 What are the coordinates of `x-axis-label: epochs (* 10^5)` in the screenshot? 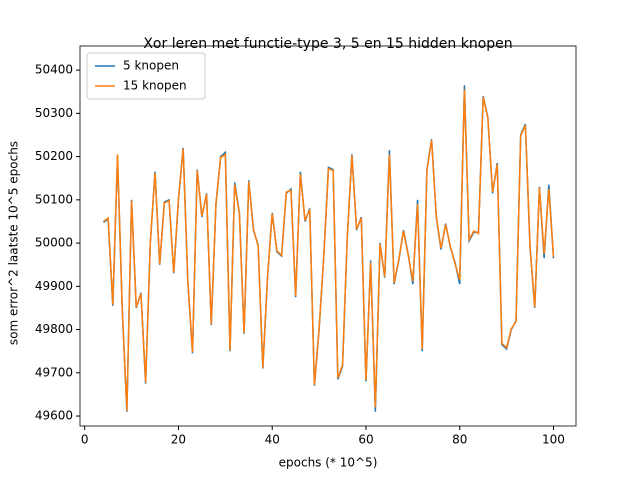 It's located at (328, 463).